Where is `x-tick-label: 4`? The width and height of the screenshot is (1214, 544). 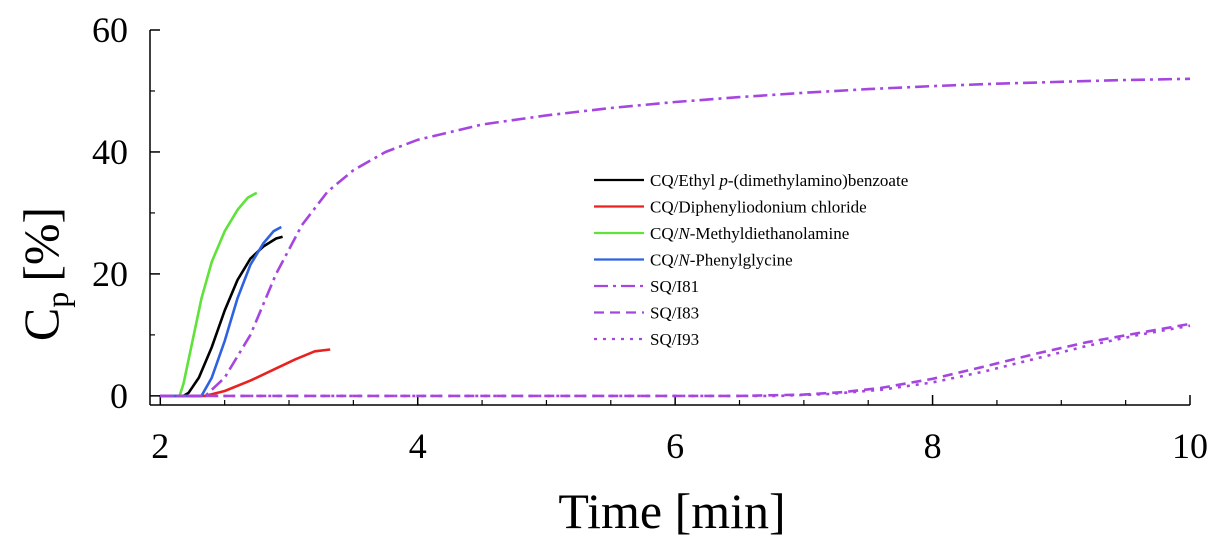 x-tick-label: 4 is located at coordinates (418, 446).